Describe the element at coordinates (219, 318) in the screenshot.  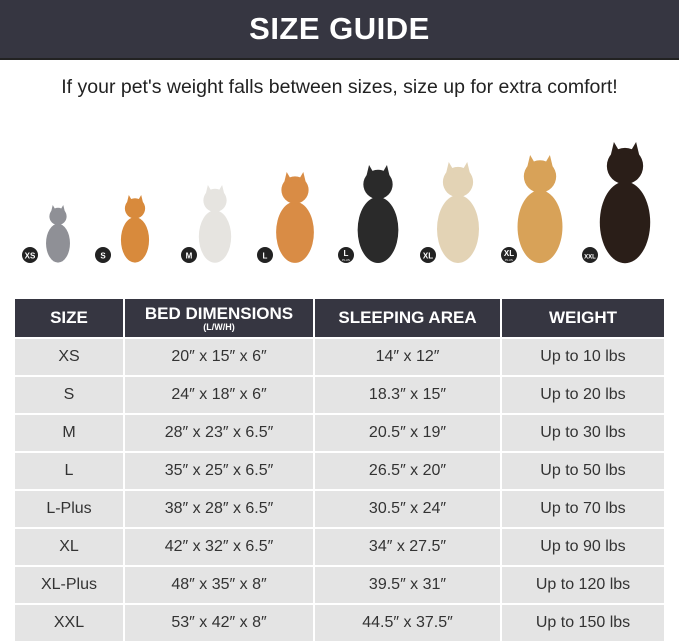
I see `header-bed-dimensions: BED DIMENSIONS (L/W/H)` at that location.